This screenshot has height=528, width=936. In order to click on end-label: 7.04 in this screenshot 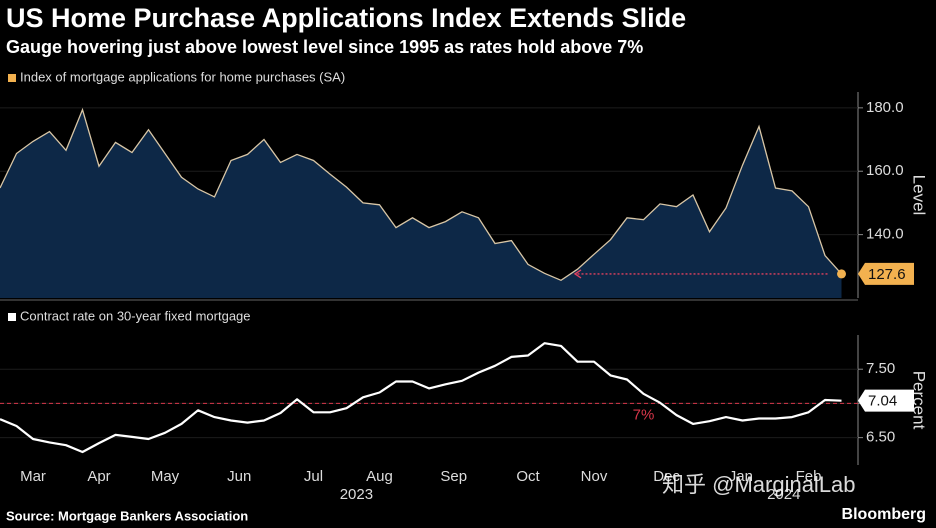, I will do `click(882, 401)`.